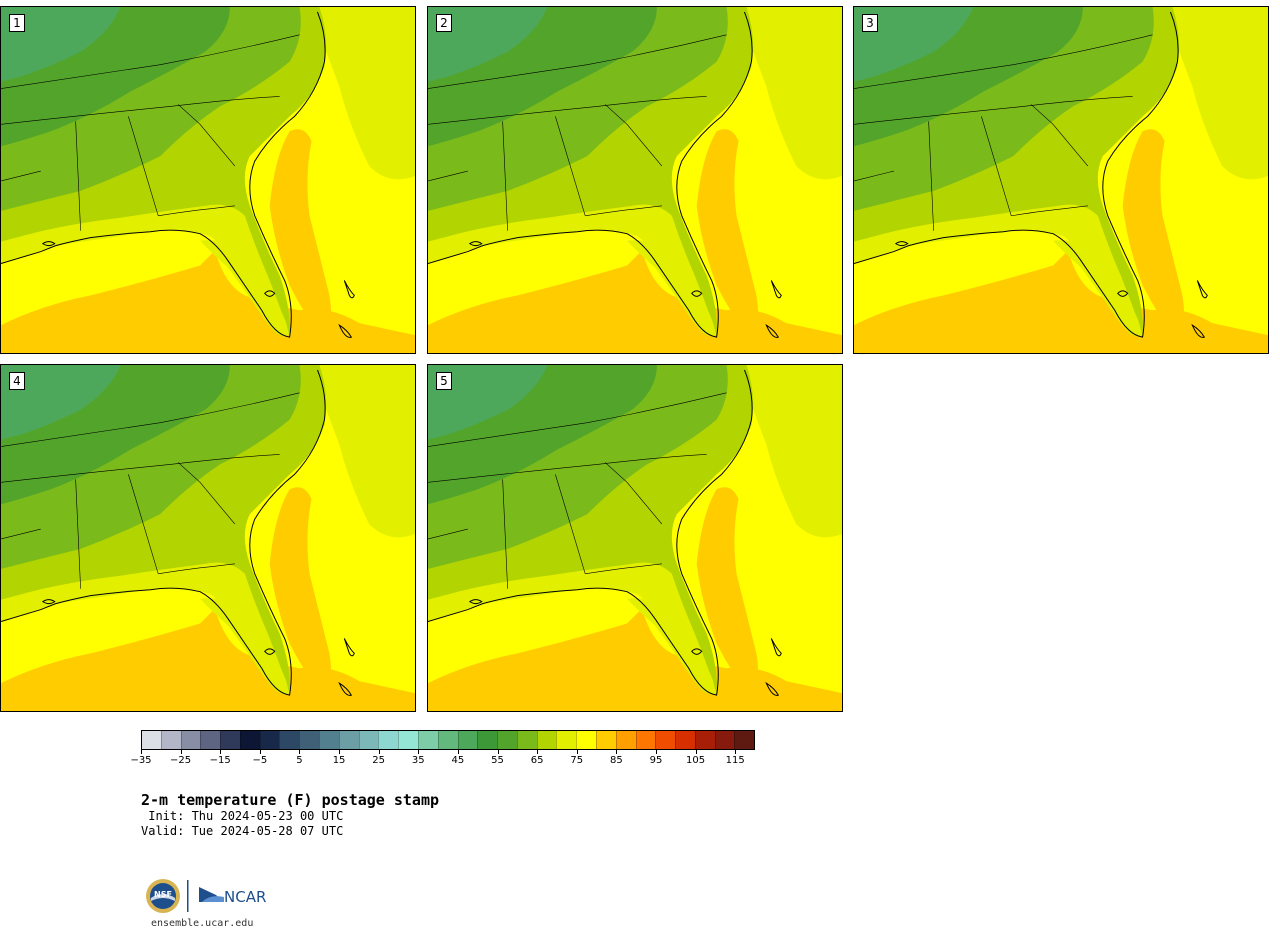 Image resolution: width=1280 pixels, height=936 pixels. I want to click on colorbar-tick-label: −5, so click(260, 758).